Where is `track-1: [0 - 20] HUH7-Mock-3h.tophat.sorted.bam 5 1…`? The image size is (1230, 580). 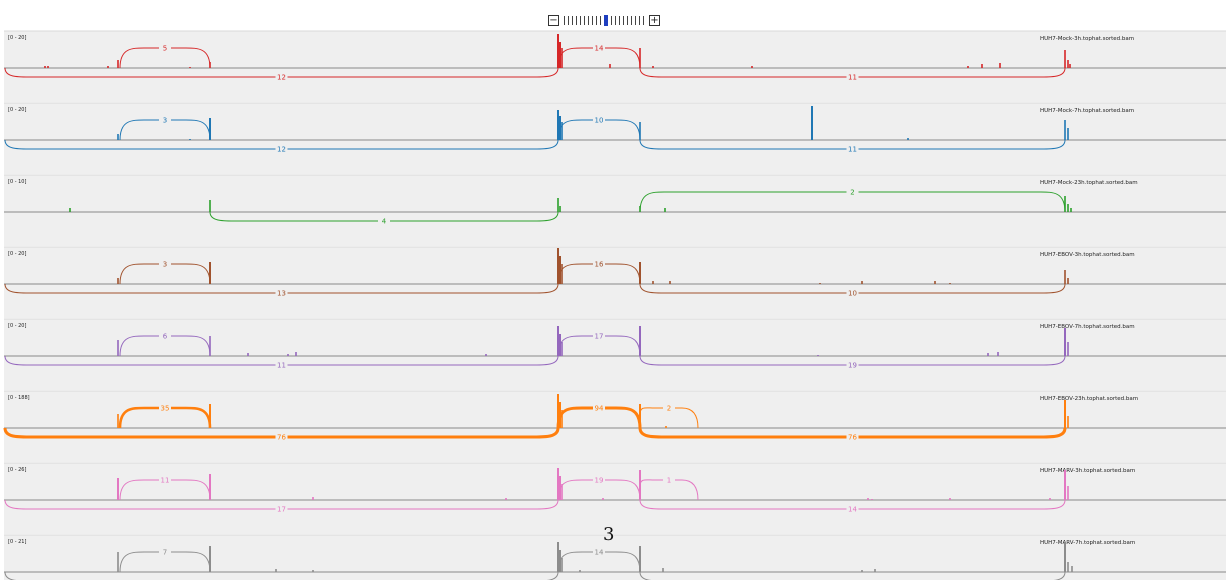
track-1: [0 - 20] HUH7-Mock-3h.tophat.sorted.bam 5 1… is located at coordinates (615, 66).